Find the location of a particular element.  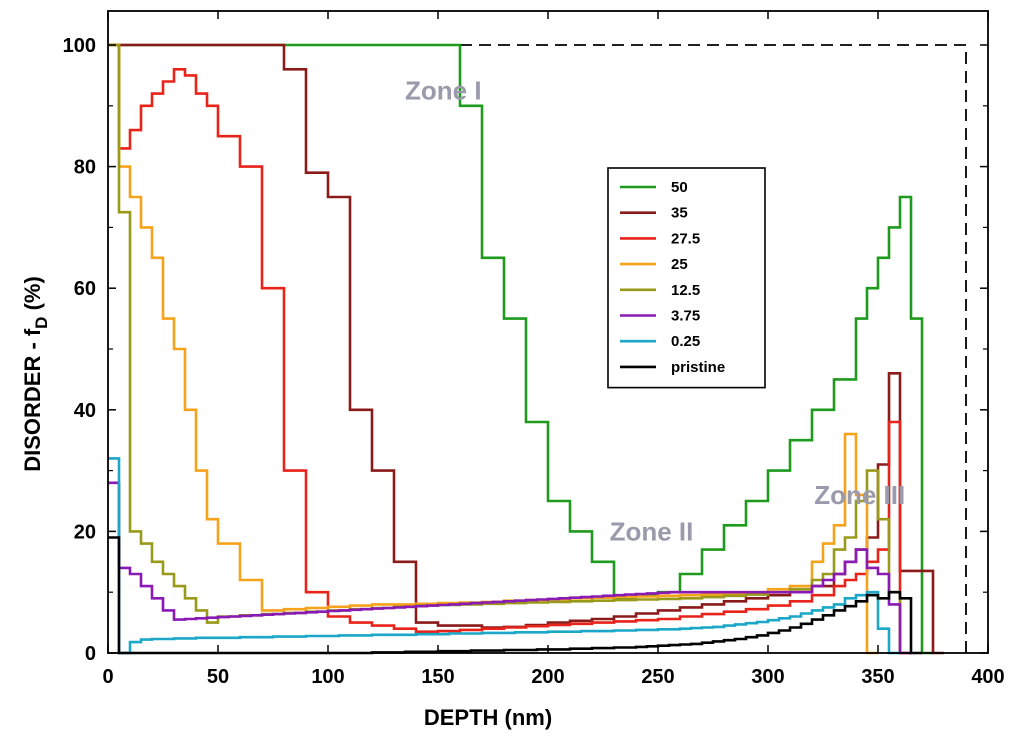

x-tick-label: 300 is located at coordinates (767, 677).